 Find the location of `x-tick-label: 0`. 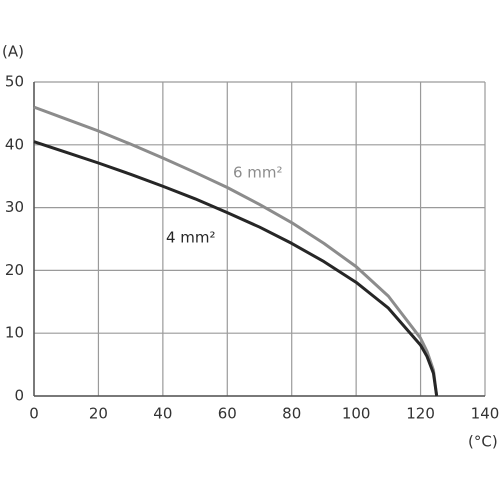

x-tick-label: 0 is located at coordinates (34, 414).